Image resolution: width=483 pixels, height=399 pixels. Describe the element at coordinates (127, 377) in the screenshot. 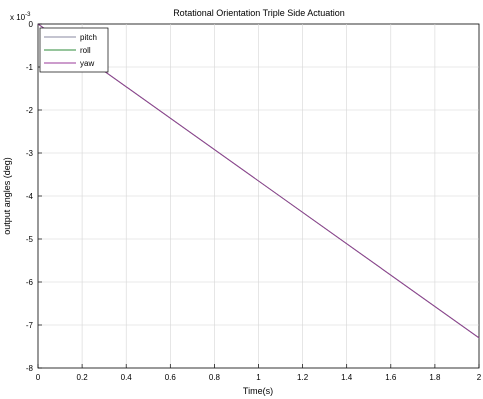

I see `x-tick-label: 0.4` at that location.